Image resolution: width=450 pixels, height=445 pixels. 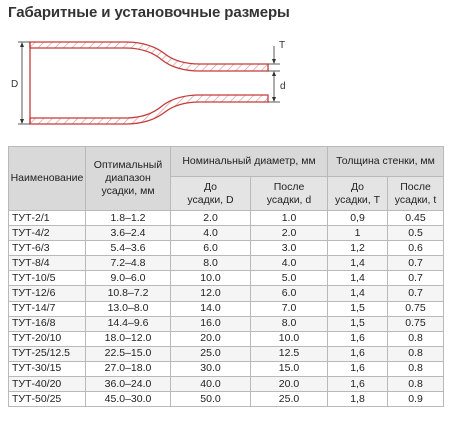 I want to click on cell-name: ТУТ-16/8, so click(x=47, y=323).